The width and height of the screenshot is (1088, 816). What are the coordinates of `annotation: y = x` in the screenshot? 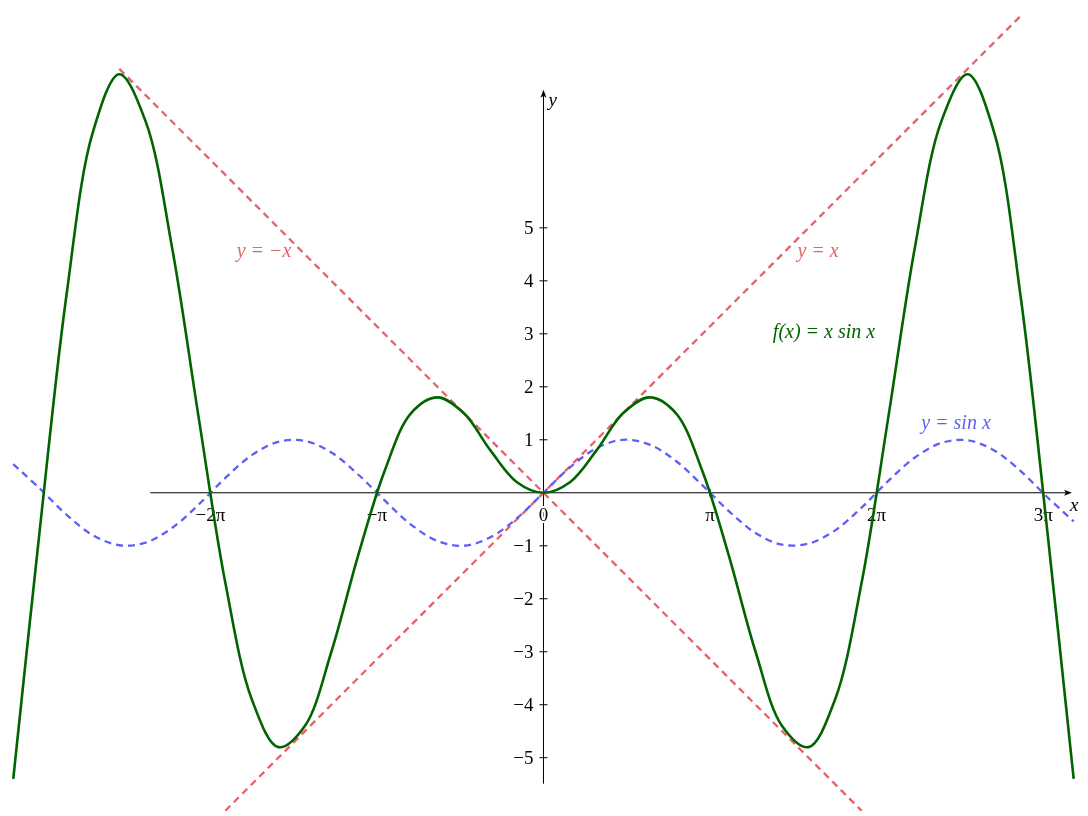 It's located at (817, 250).